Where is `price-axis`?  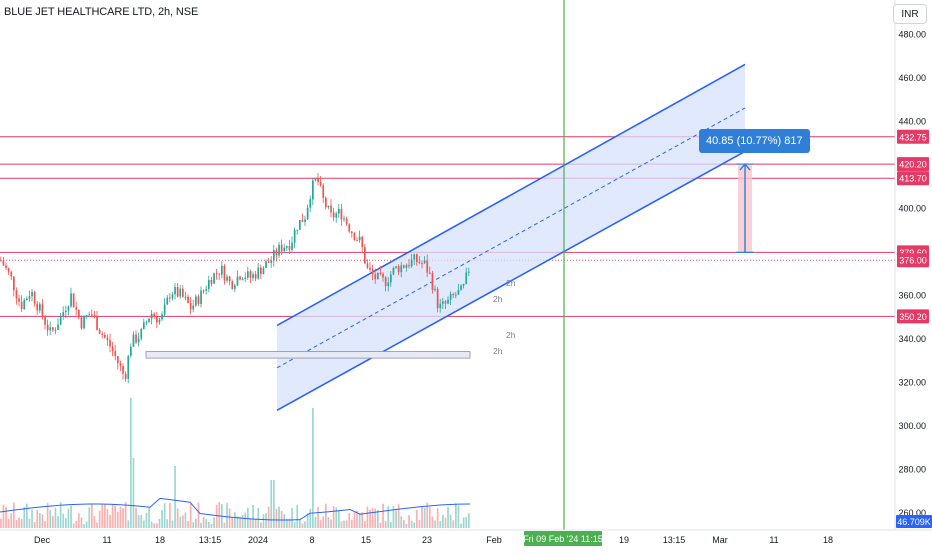
price-axis is located at coordinates (913, 275).